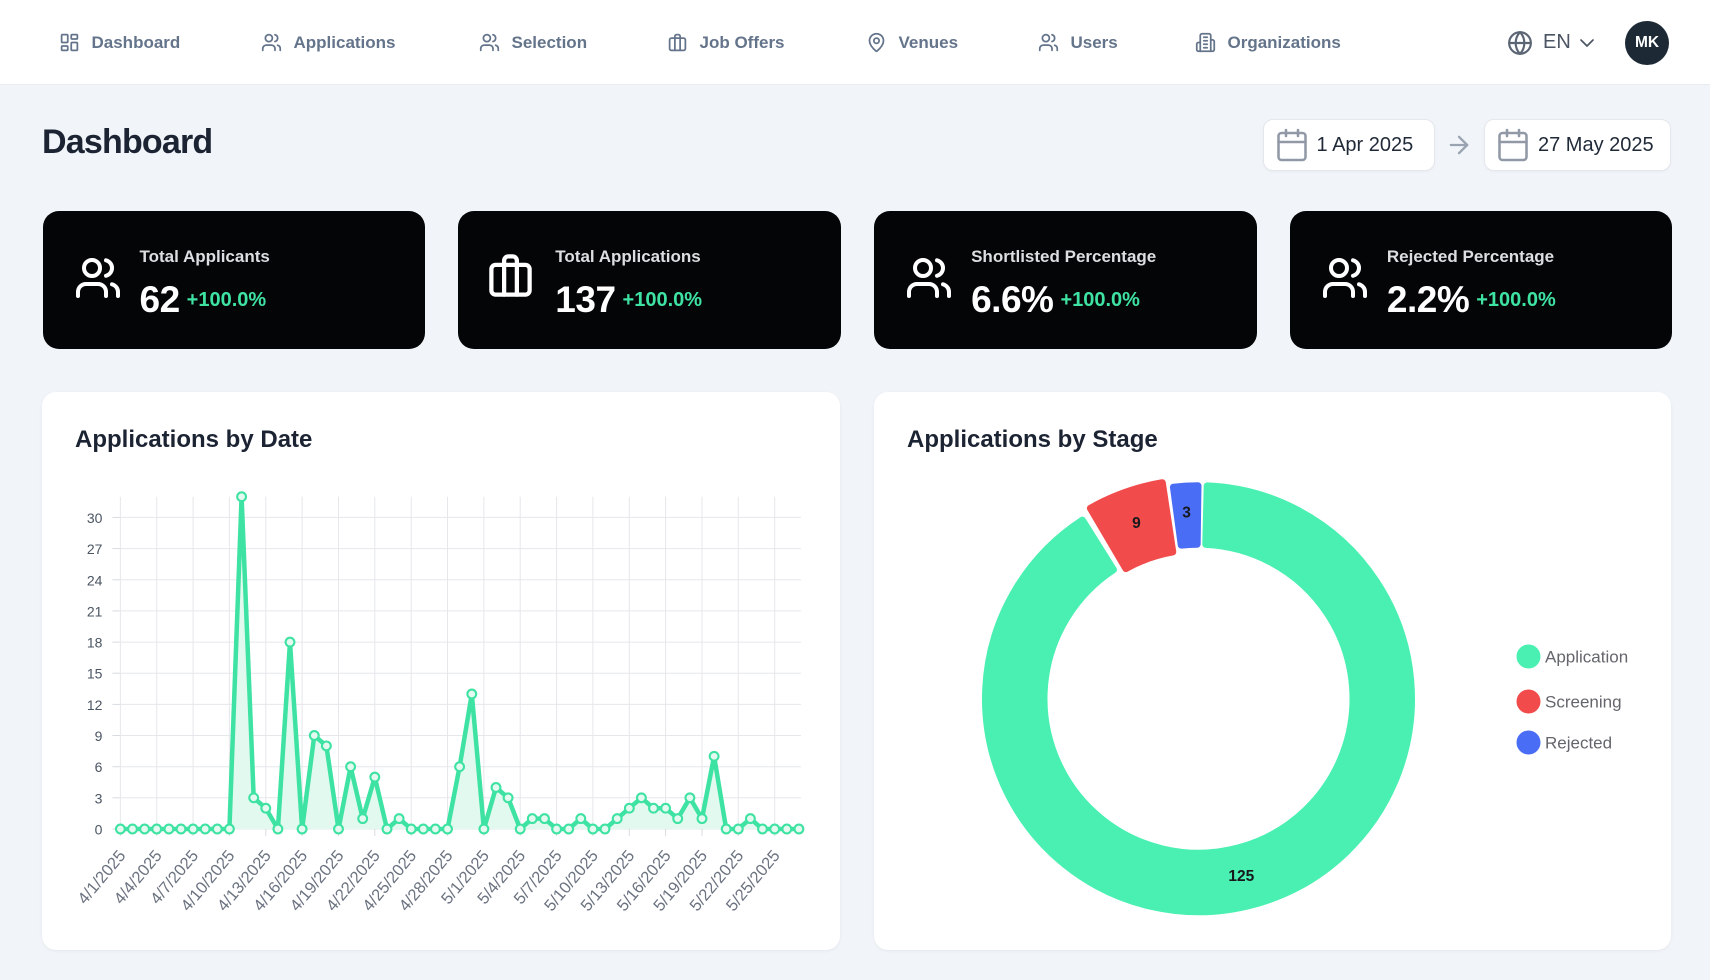  Describe the element at coordinates (95, 580) in the screenshot. I see `svg-text: 24` at that location.